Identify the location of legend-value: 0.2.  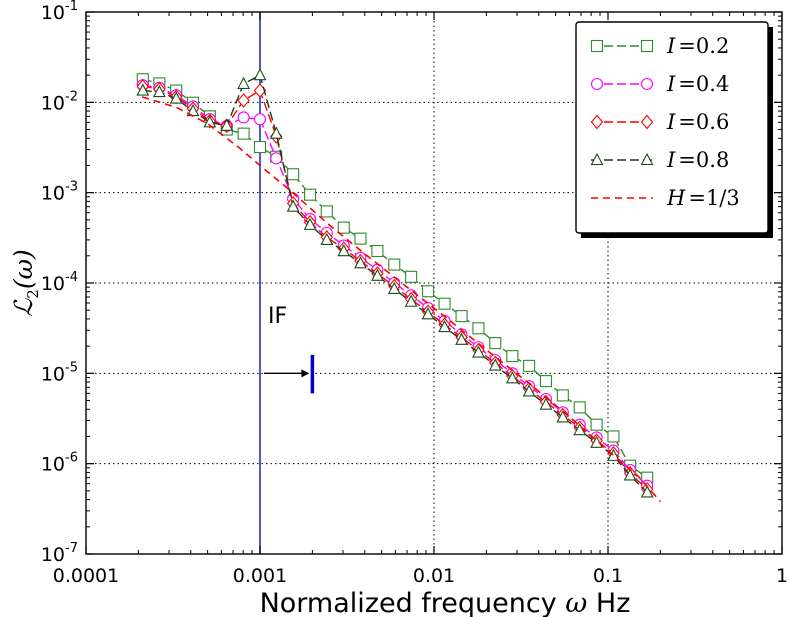
(712, 46).